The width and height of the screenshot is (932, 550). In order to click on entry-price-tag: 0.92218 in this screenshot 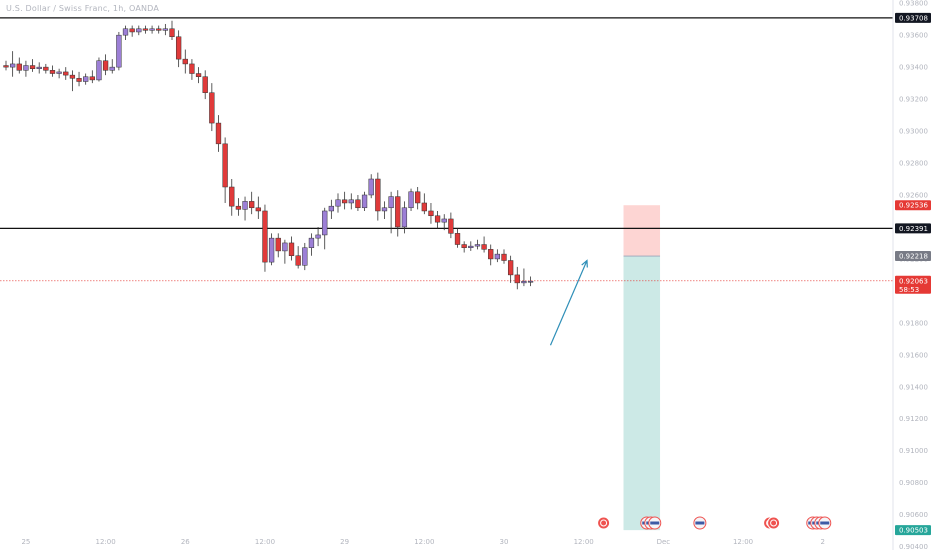, I will do `click(913, 257)`.